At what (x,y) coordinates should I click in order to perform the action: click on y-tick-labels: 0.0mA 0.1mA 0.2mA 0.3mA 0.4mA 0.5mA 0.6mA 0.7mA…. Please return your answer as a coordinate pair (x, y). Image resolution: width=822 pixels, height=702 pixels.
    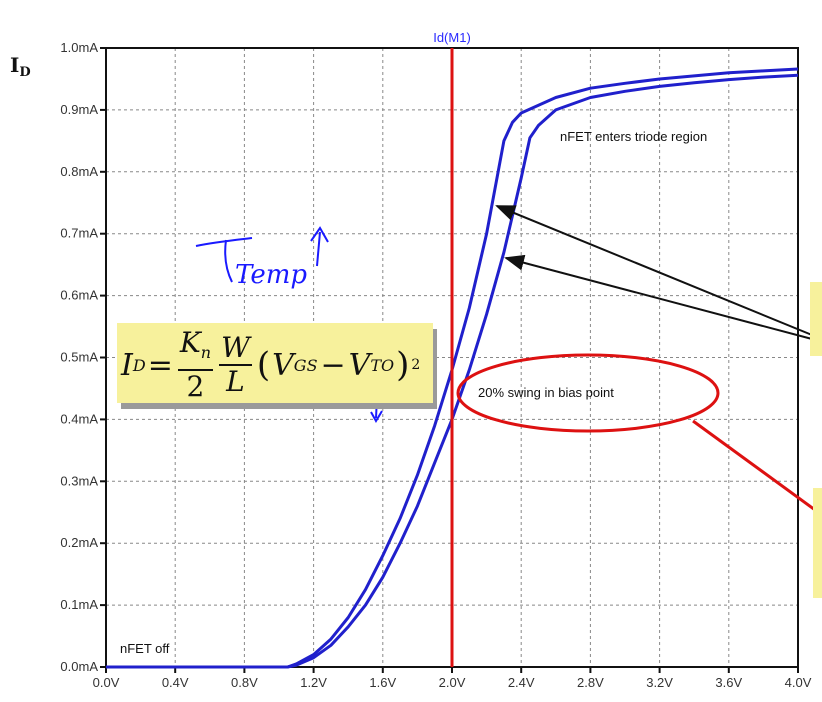
    Looking at the image, I should click on (83, 357).